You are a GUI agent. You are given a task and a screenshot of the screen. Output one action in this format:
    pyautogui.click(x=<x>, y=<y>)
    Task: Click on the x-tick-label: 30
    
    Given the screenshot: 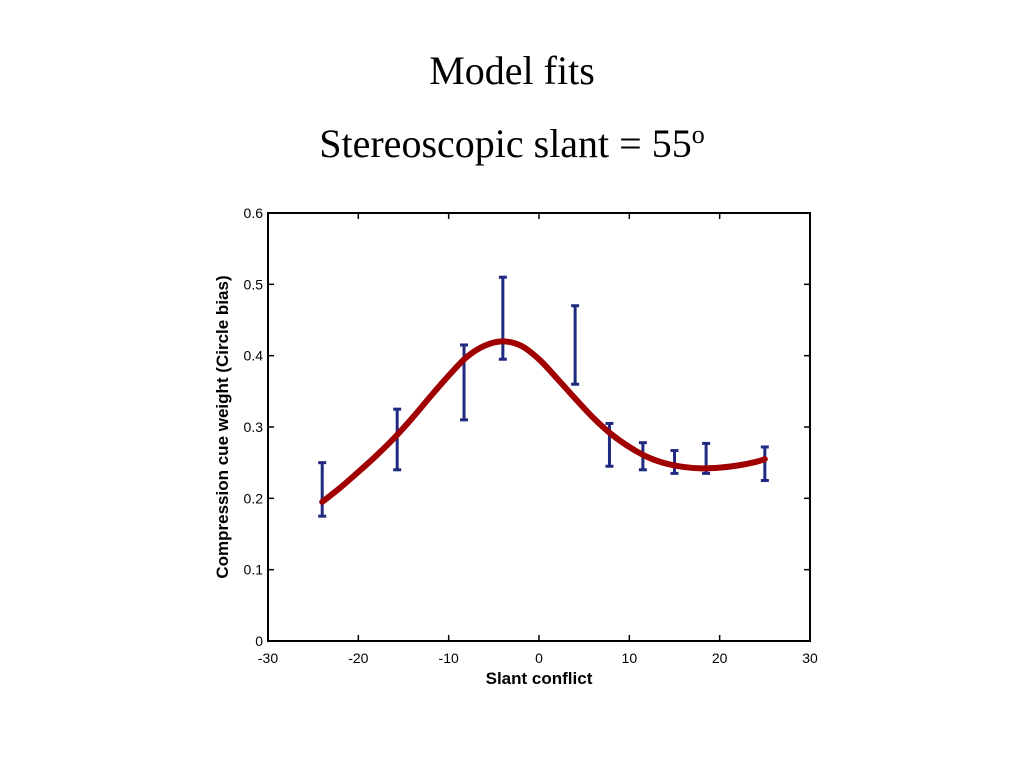 What is the action you would take?
    pyautogui.click(x=810, y=658)
    